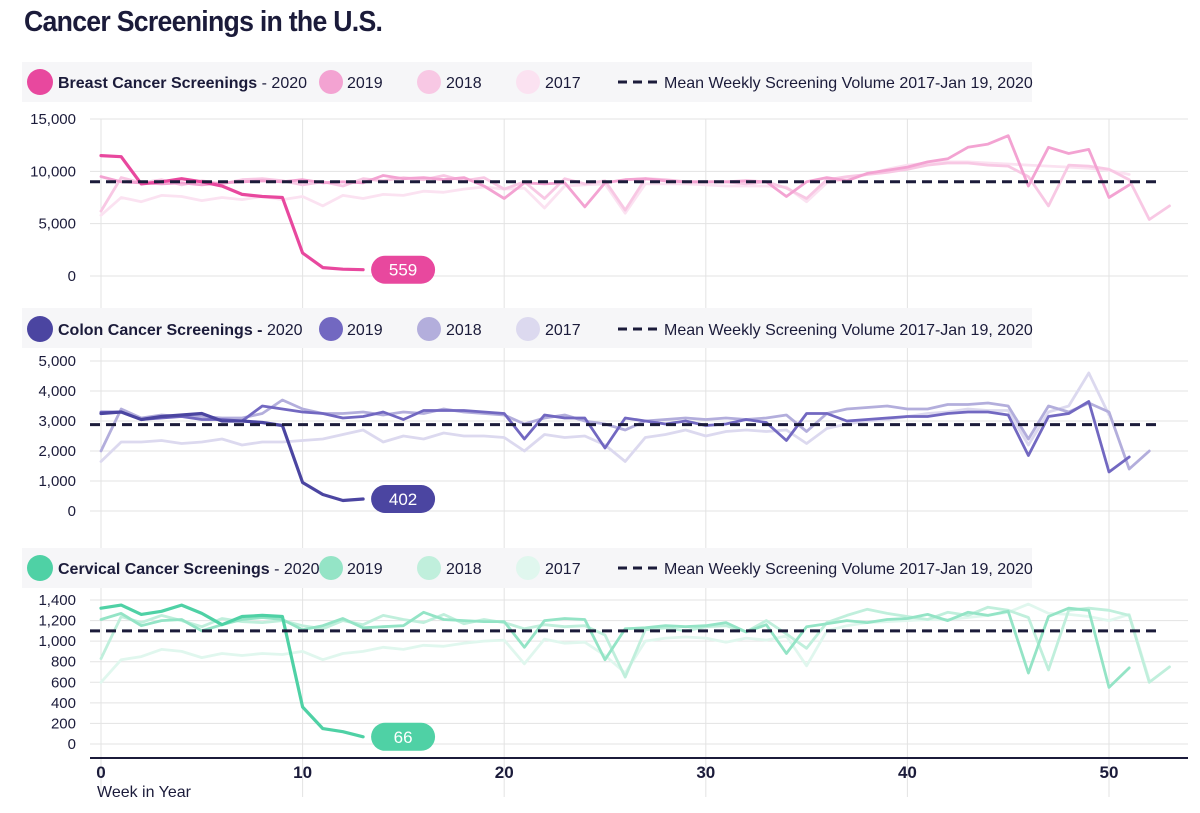  I want to click on legend-label-2020: Cervical Cancer Screenings - 2020, so click(189, 569).